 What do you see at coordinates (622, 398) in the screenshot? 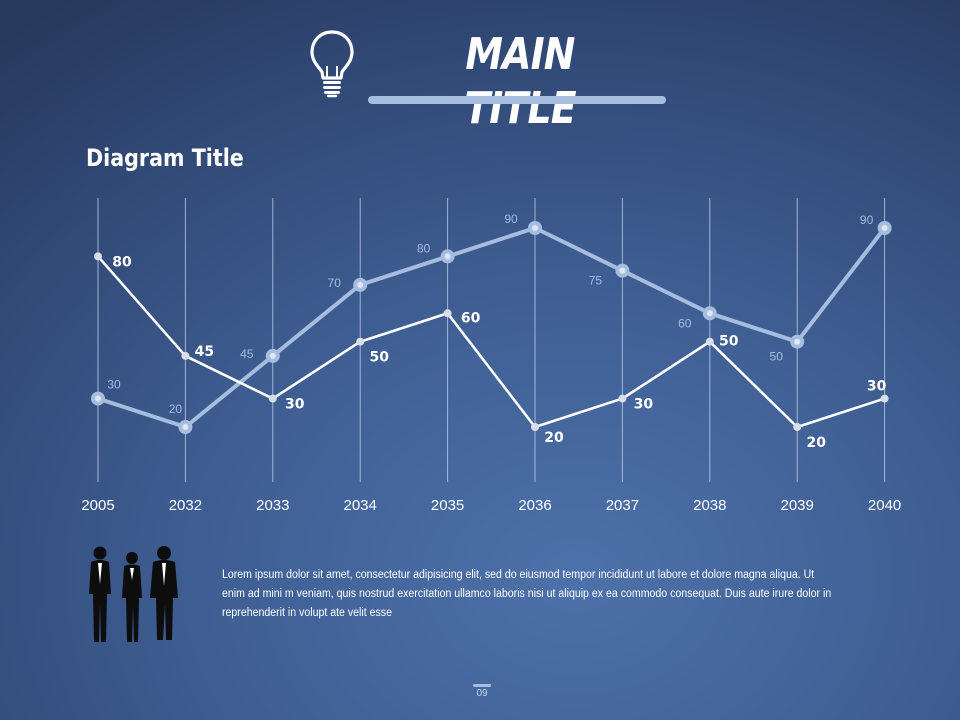
I see `series-2-point-2037` at bounding box center [622, 398].